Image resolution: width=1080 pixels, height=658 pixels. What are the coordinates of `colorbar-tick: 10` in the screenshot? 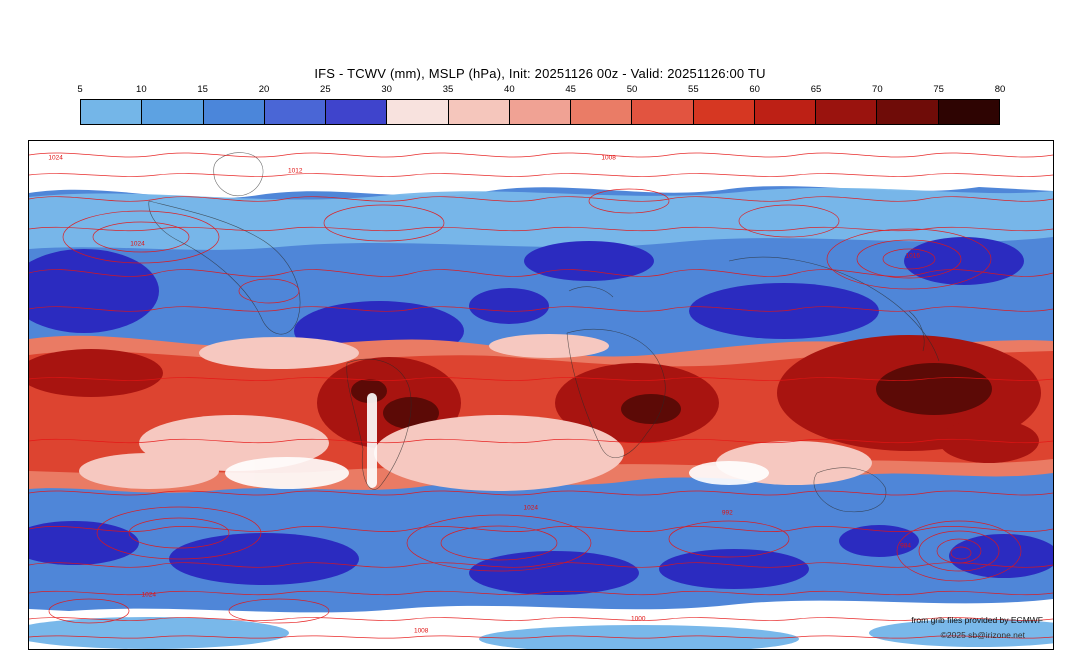 It's located at (141, 89).